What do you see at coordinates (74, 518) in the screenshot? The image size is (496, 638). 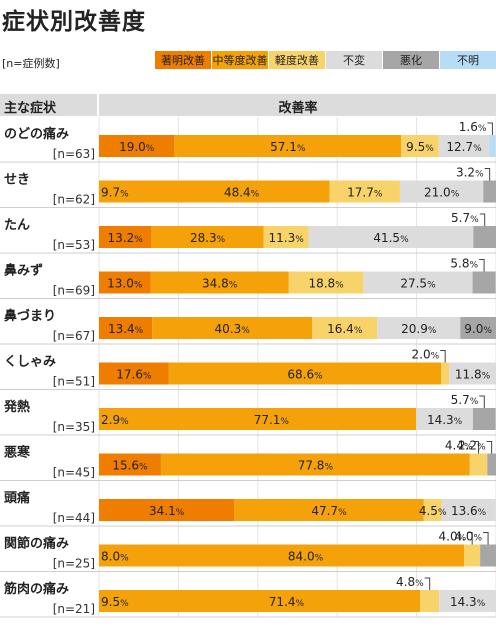 I see `category-n: [n=44]` at bounding box center [74, 518].